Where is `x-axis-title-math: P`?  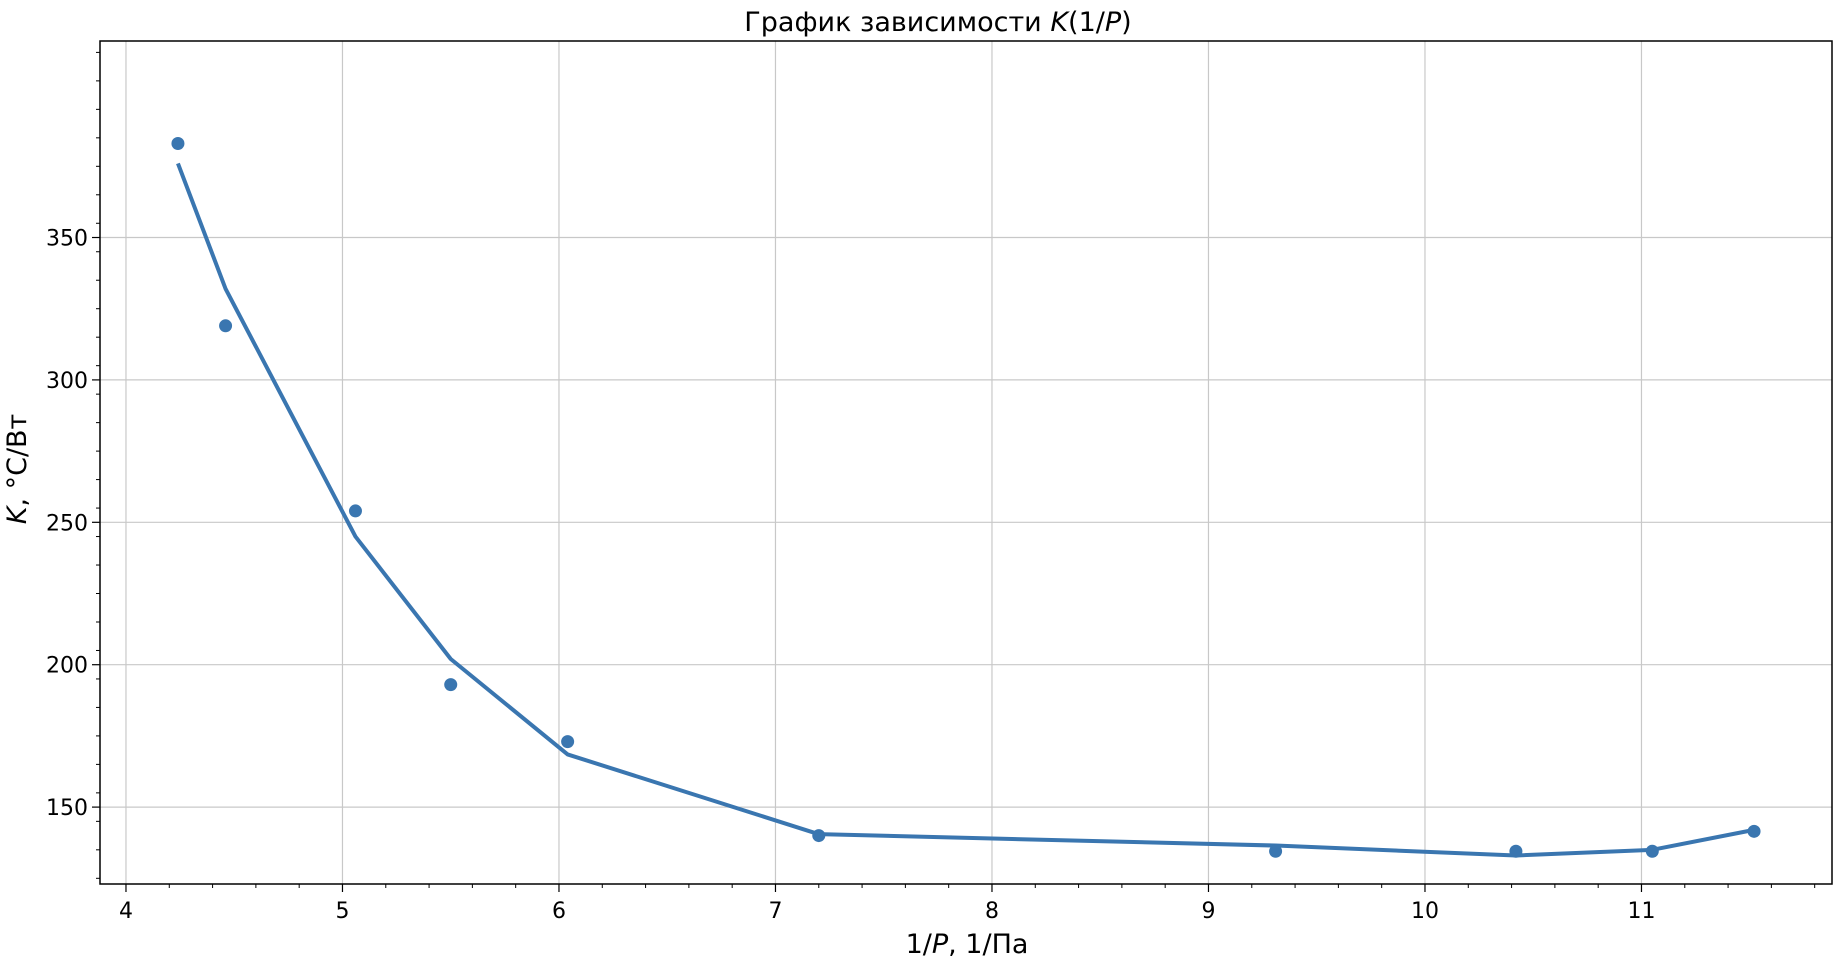
x-axis-title-math: P is located at coordinates (940, 943).